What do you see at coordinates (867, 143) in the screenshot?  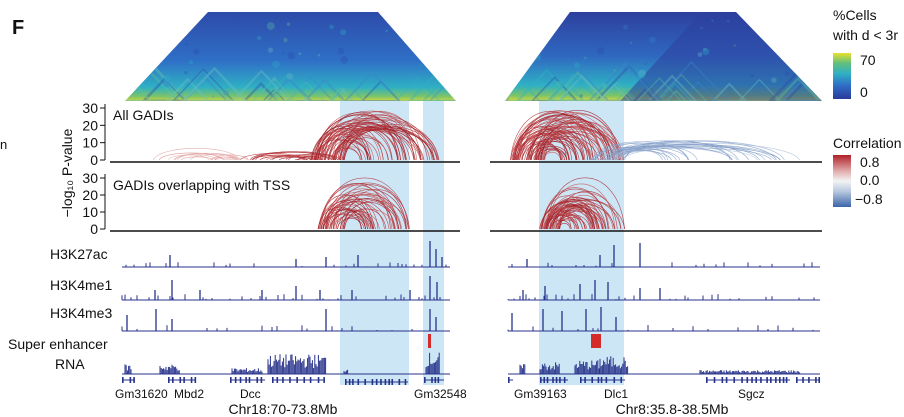 I see `colorbar-corr-title: Correlation` at bounding box center [867, 143].